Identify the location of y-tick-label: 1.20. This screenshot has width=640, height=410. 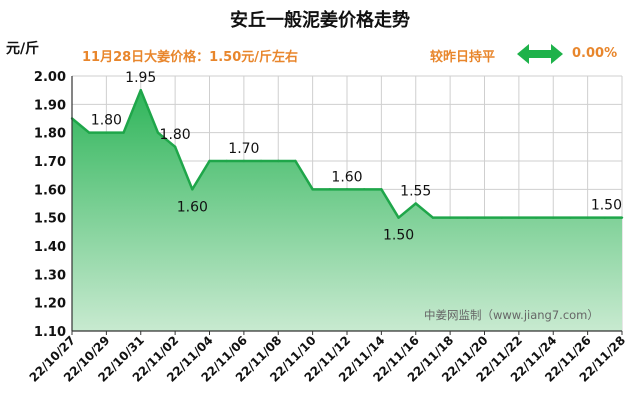
(50, 304).